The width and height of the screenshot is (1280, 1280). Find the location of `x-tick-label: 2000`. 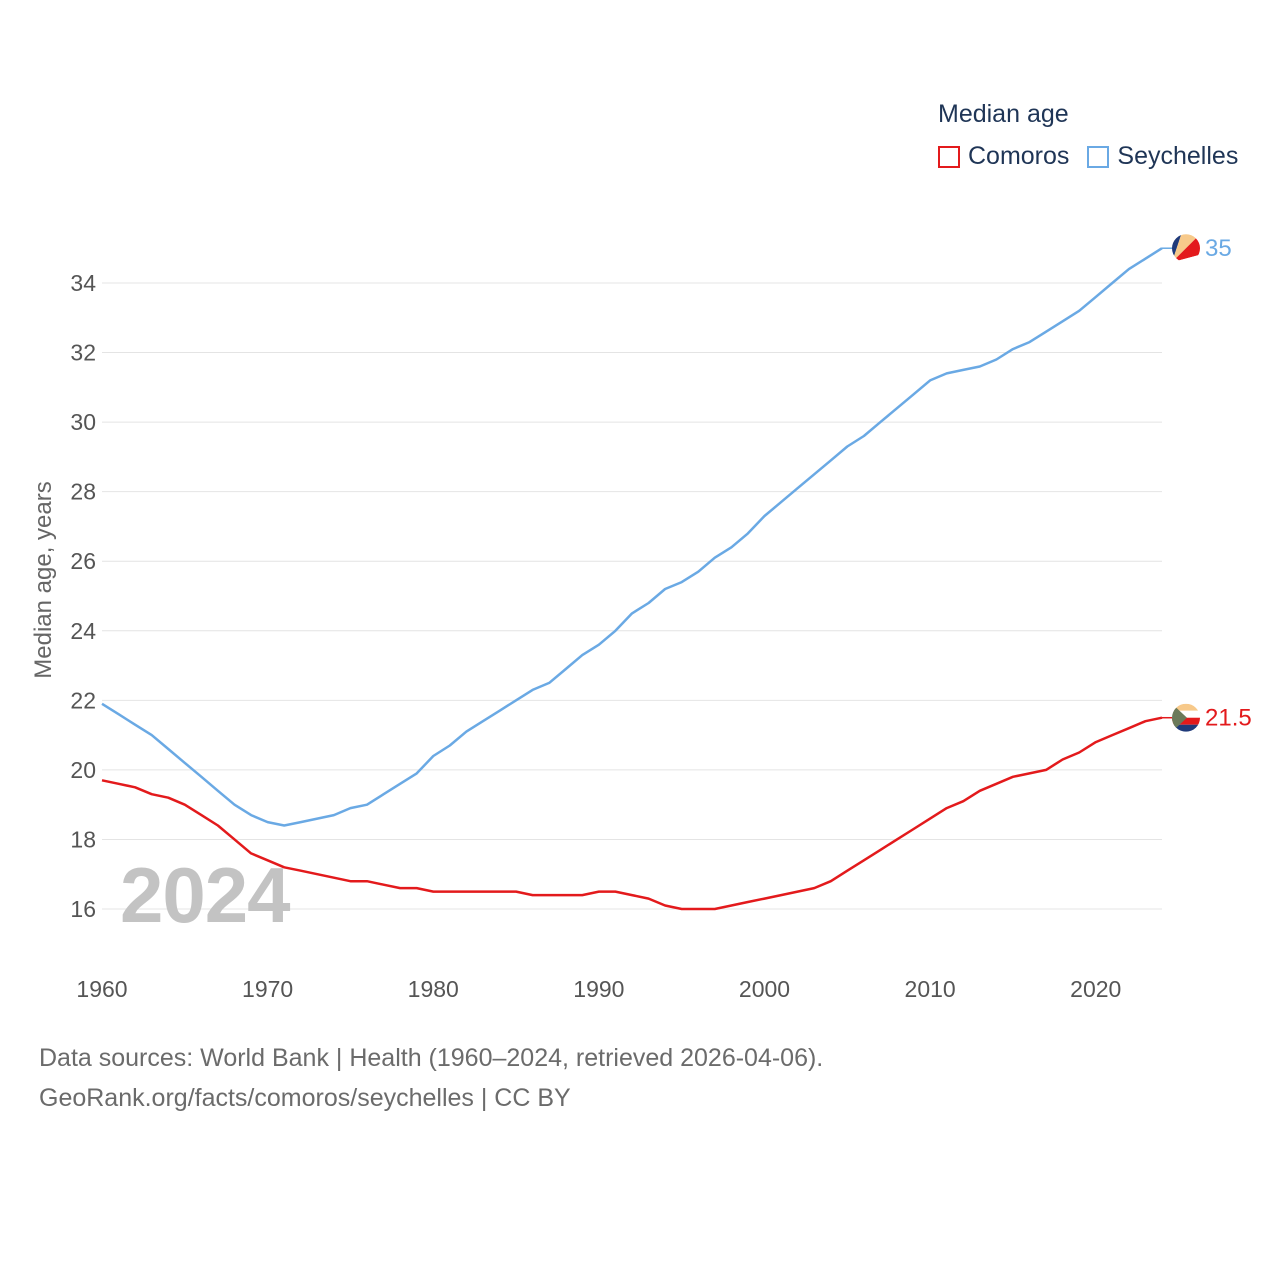

x-tick-label: 2000 is located at coordinates (764, 989).